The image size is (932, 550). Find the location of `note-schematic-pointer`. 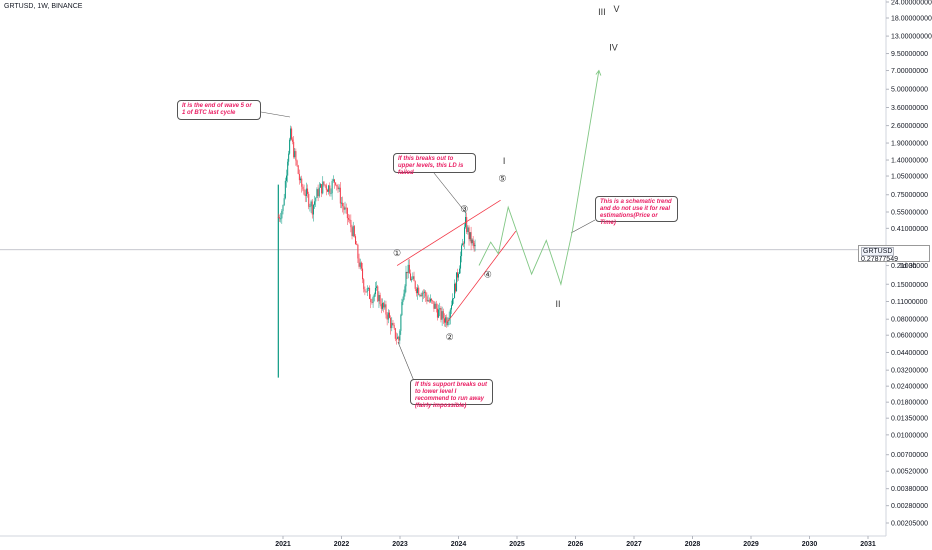

note-schematic-pointer is located at coordinates (583, 226).